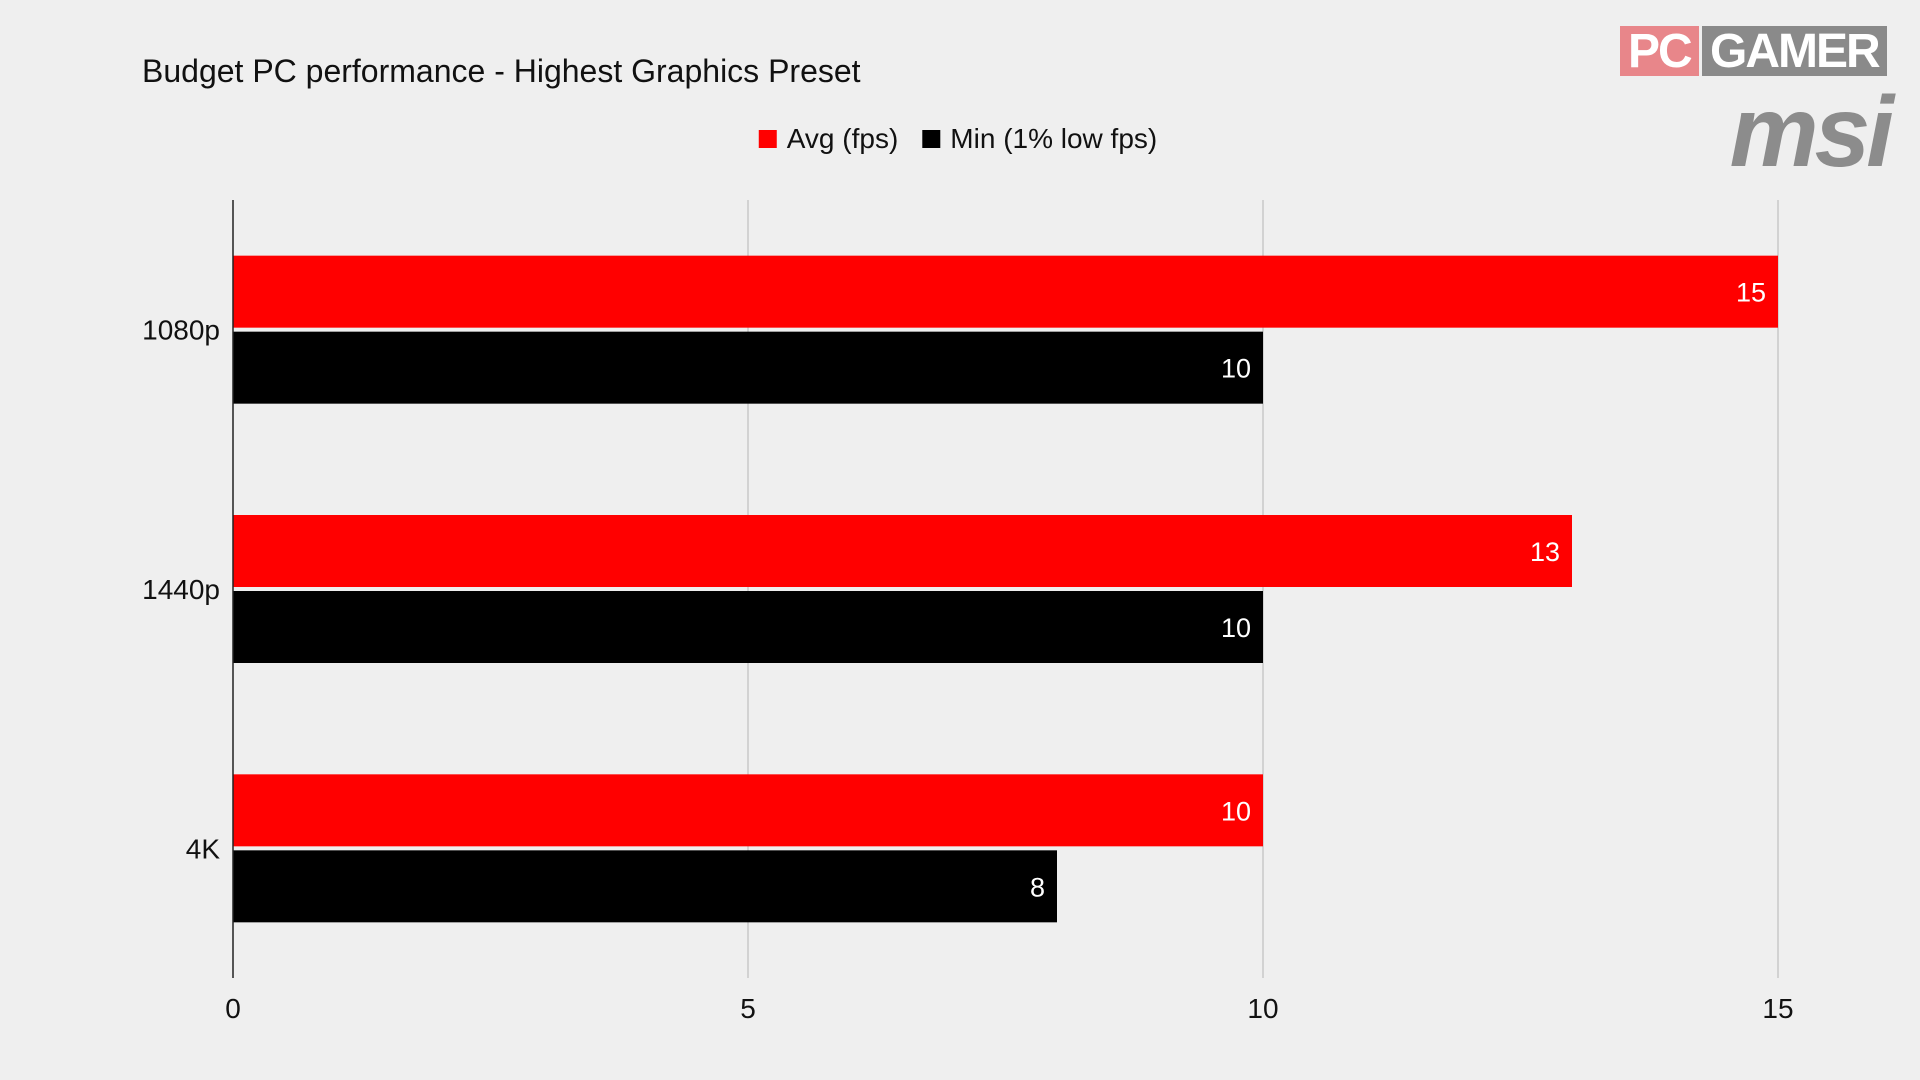 The width and height of the screenshot is (1920, 1080). I want to click on legend-item: Avg (fps), so click(828, 138).